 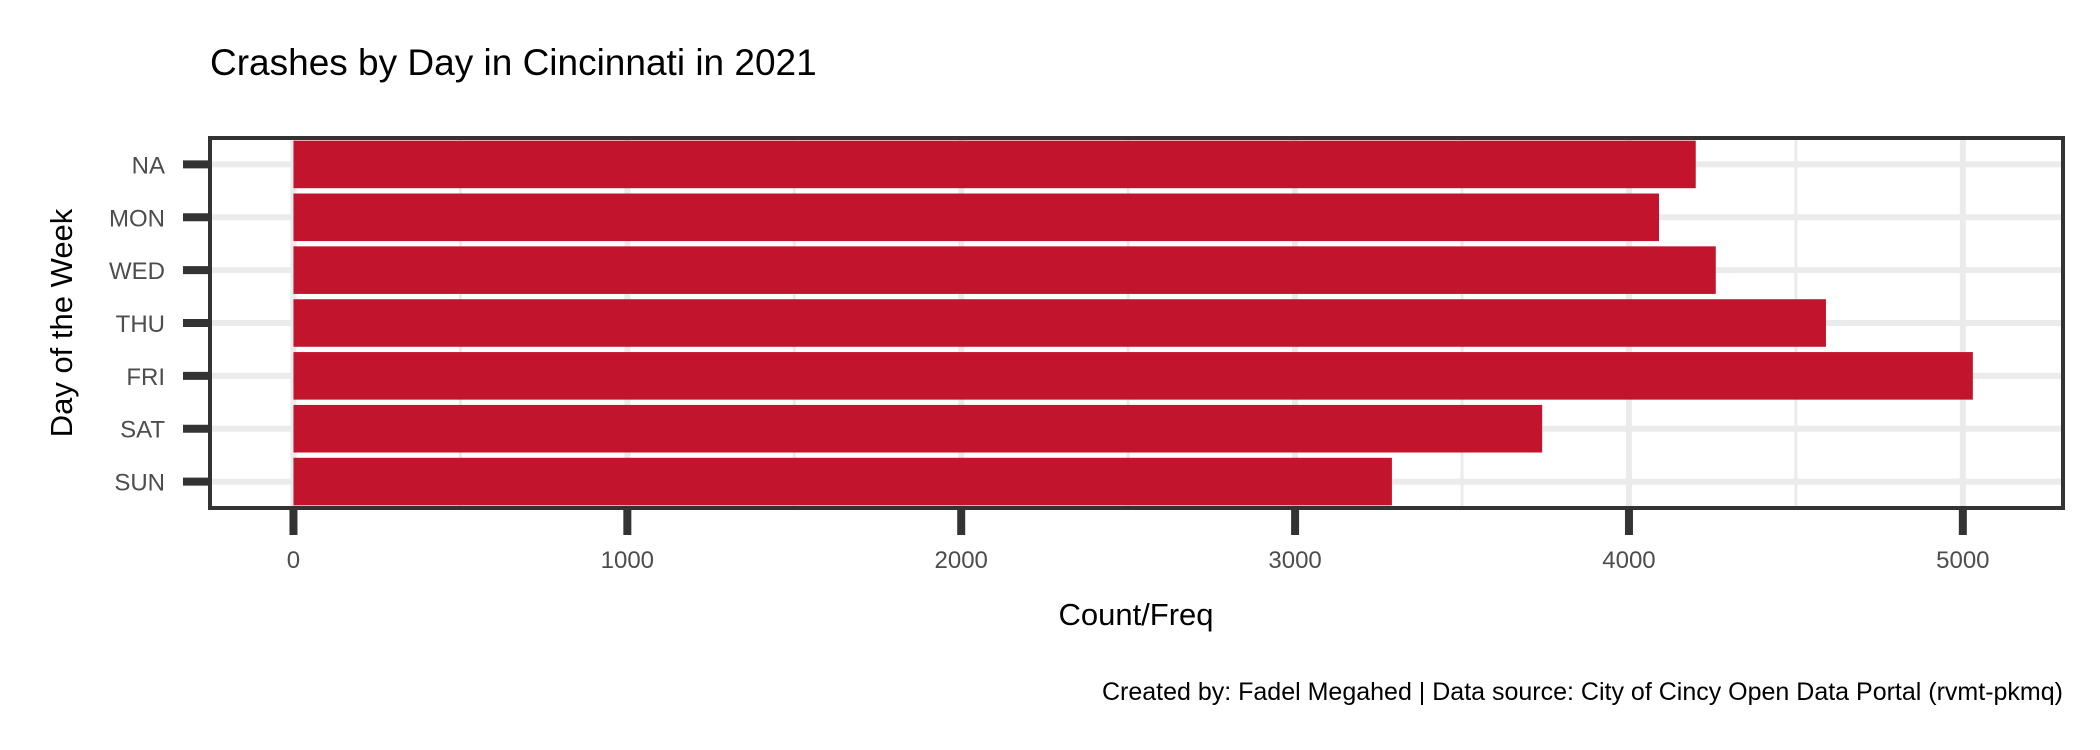 What do you see at coordinates (1962, 560) in the screenshot?
I see `x-tick-label: 5000` at bounding box center [1962, 560].